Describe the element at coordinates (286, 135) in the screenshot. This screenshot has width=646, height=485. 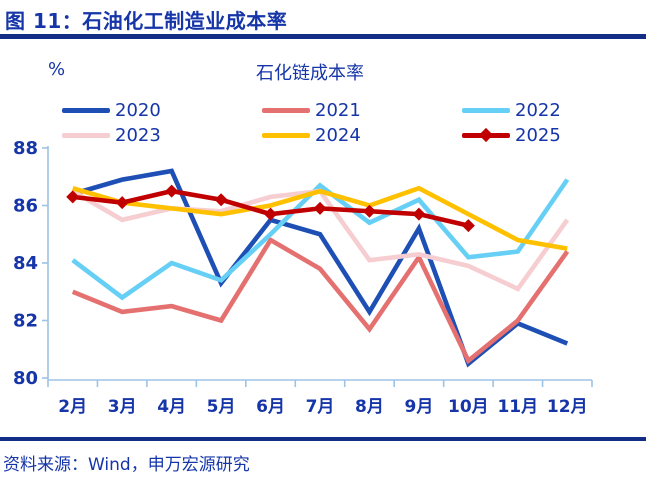
I see `legend-swatch-2024` at that location.